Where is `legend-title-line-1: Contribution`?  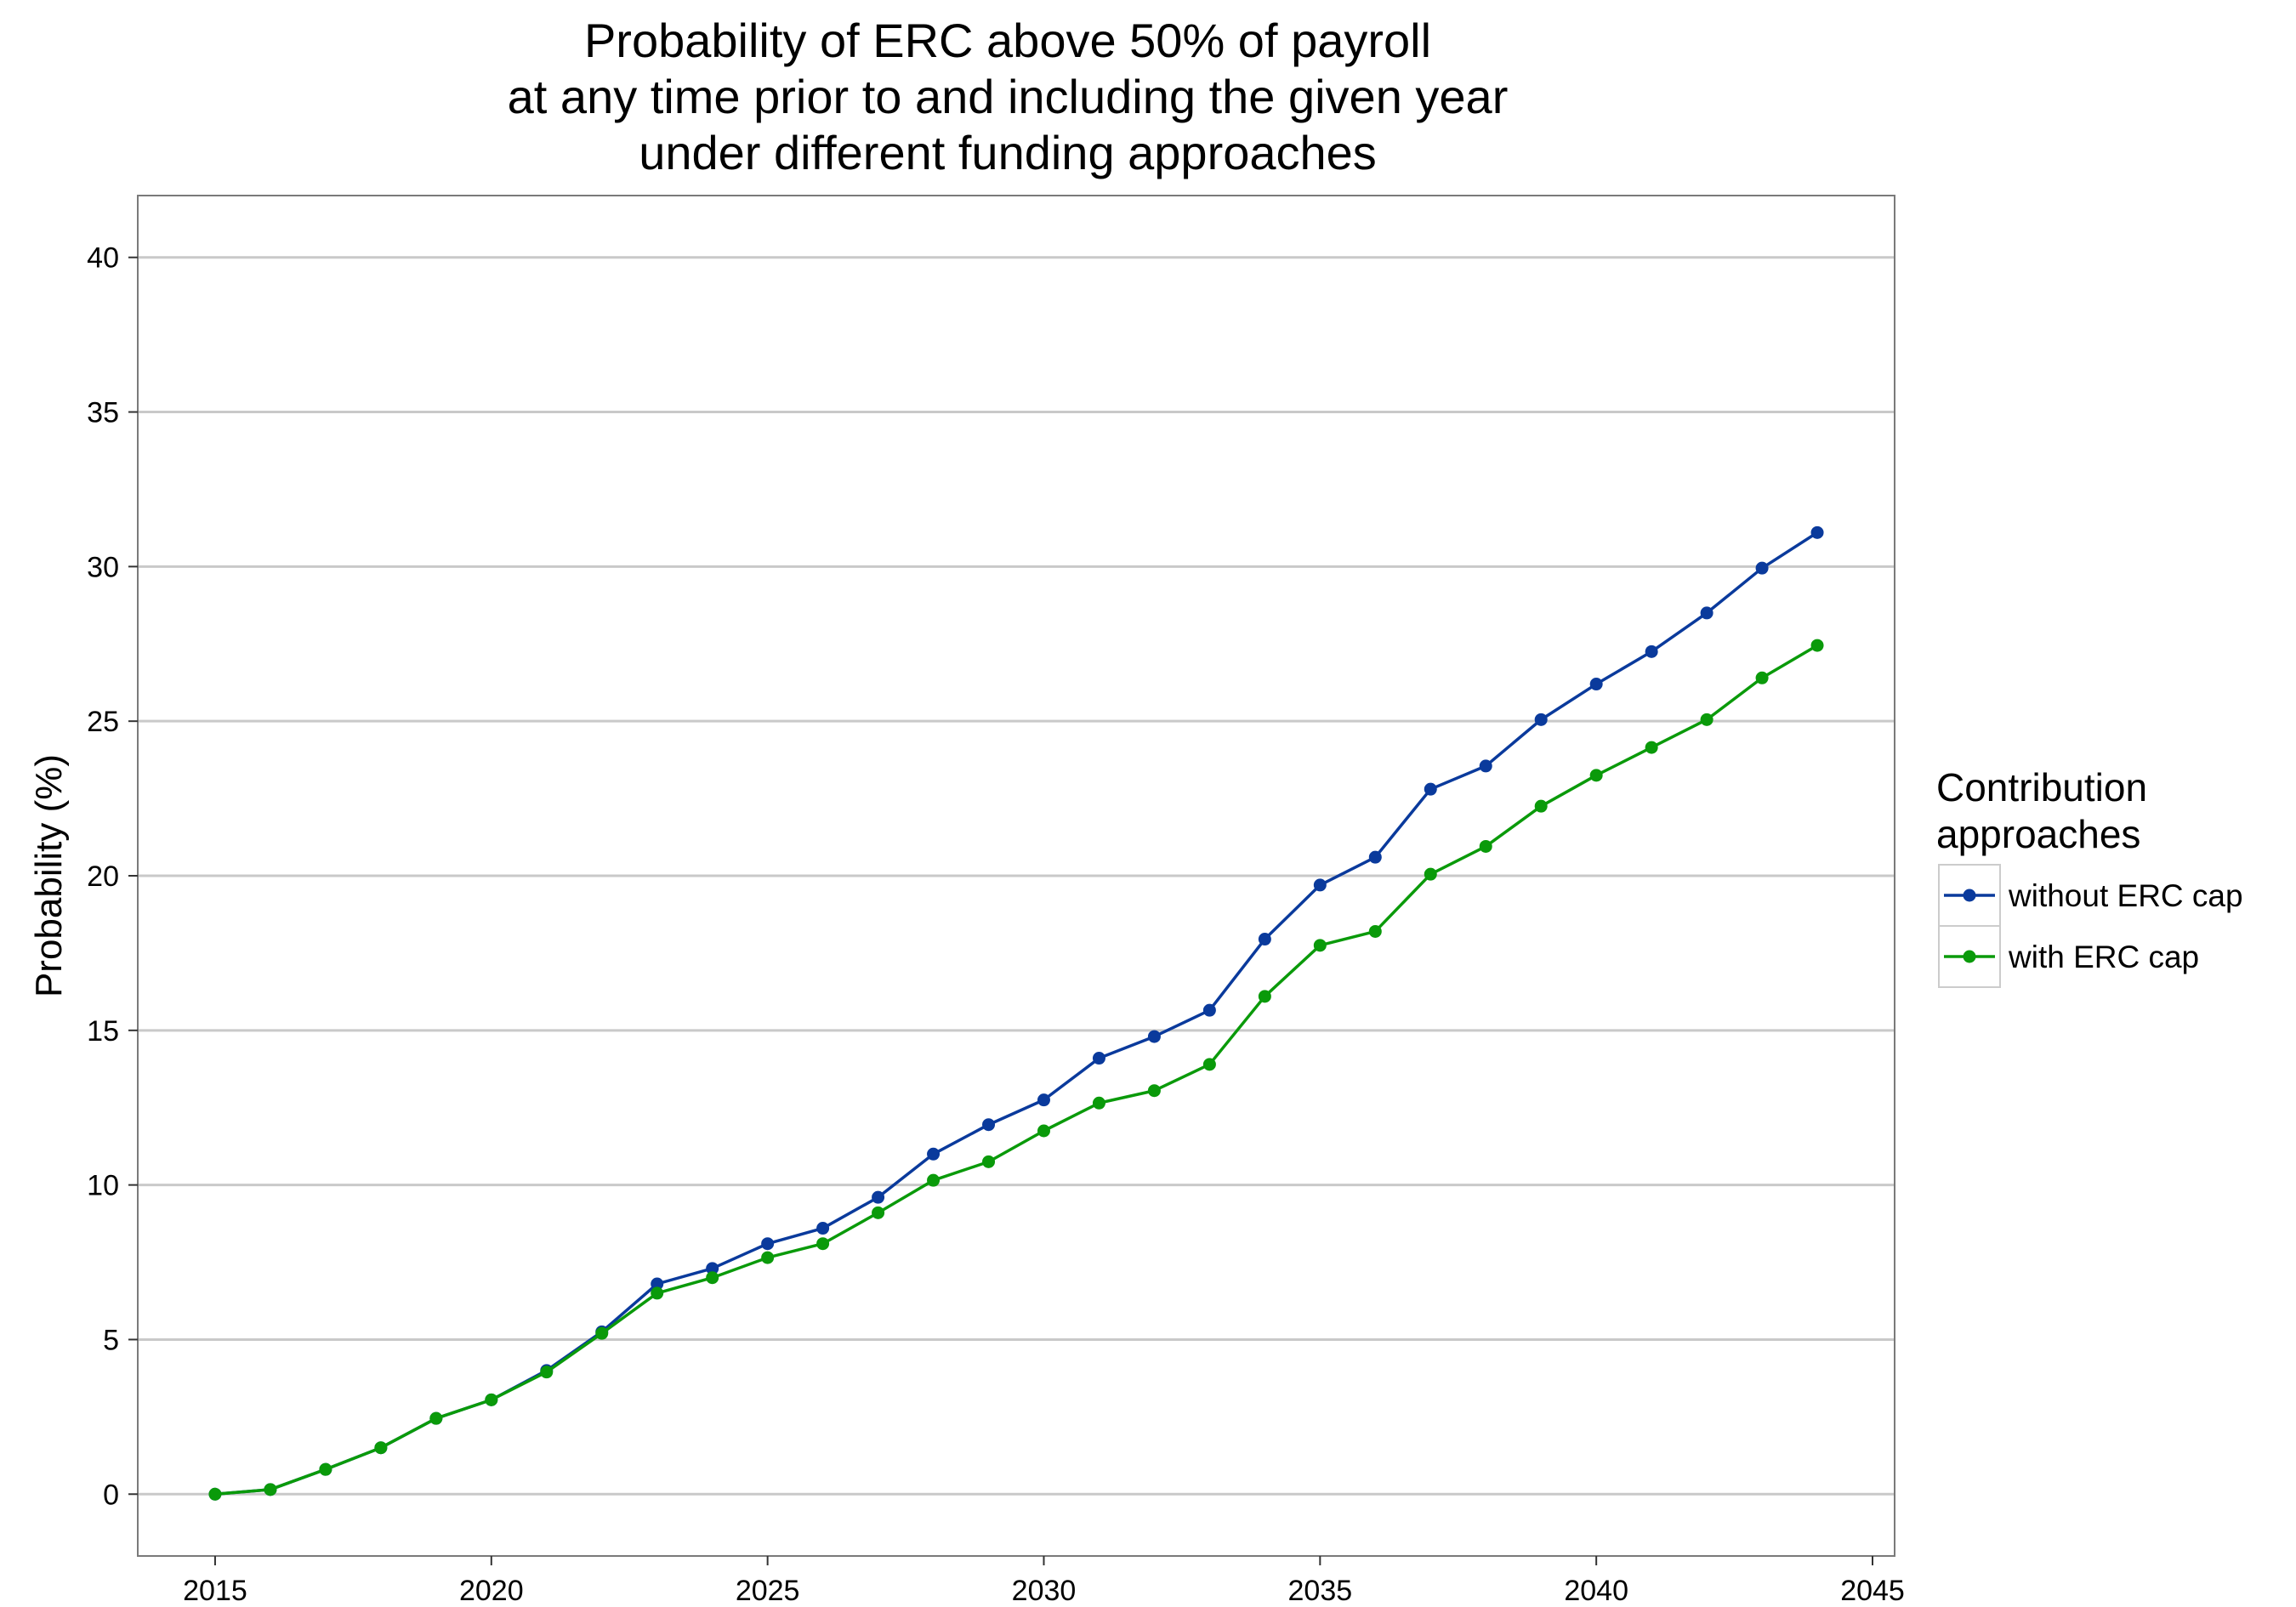
legend-title-line-1: Contribution is located at coordinates (2041, 787).